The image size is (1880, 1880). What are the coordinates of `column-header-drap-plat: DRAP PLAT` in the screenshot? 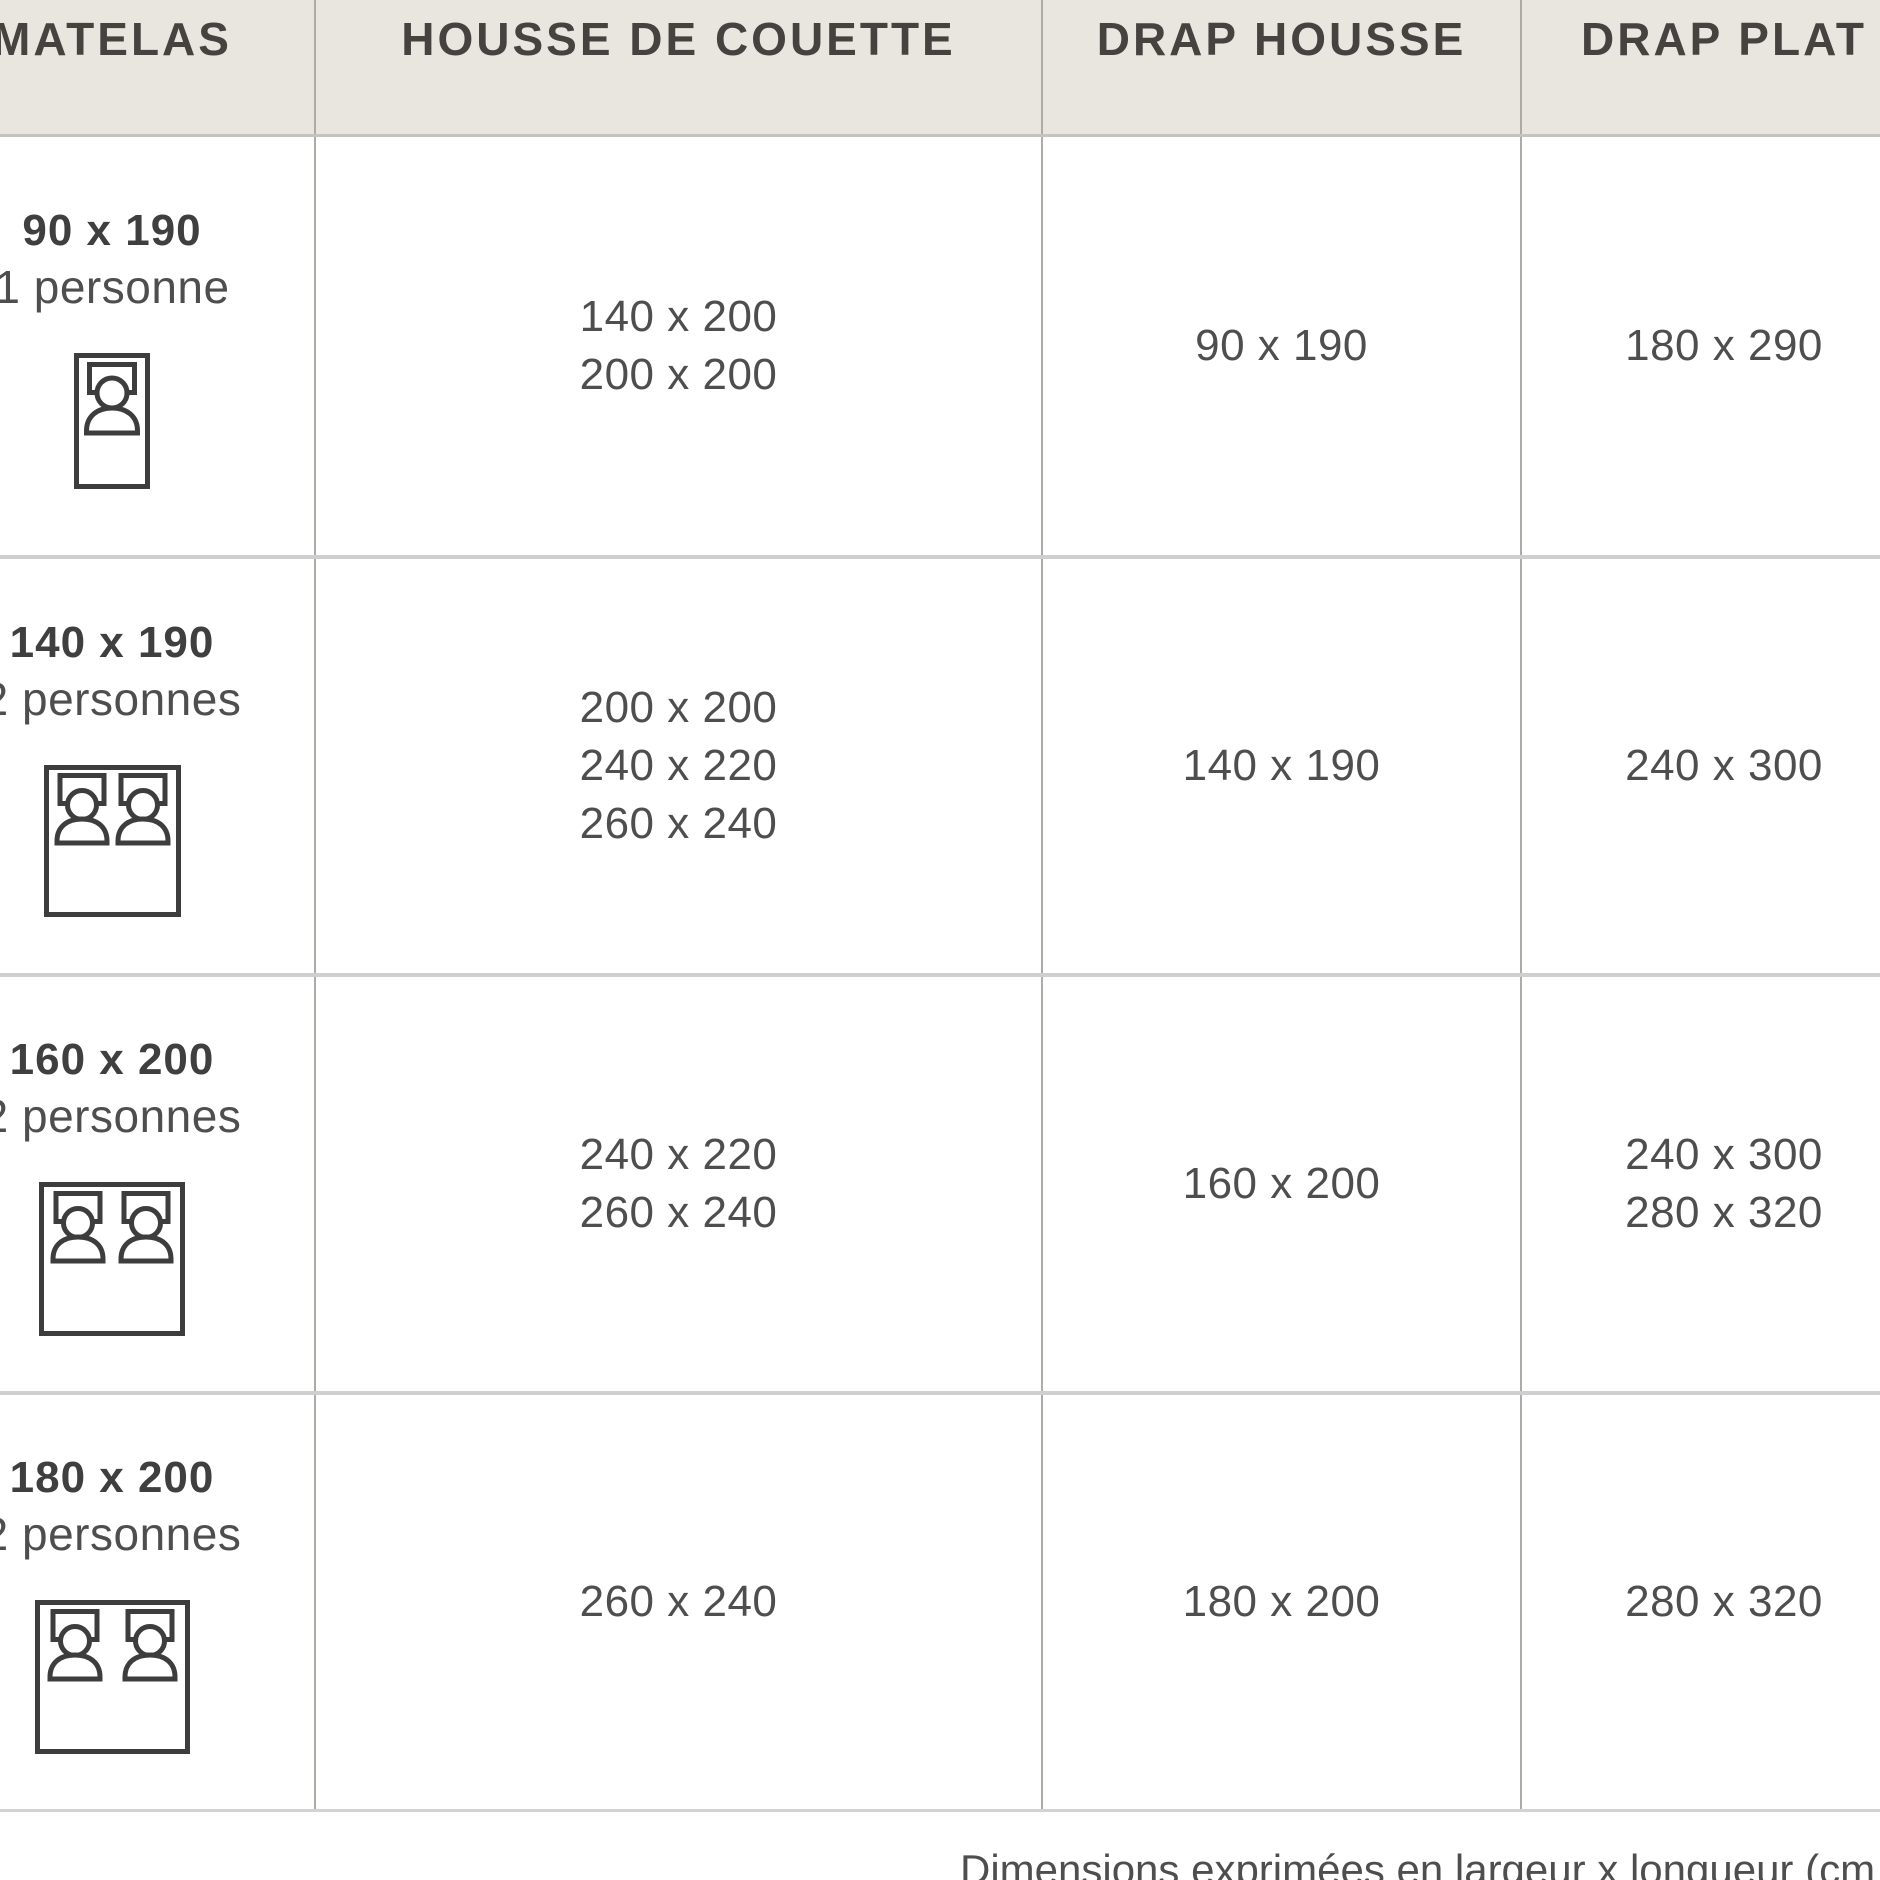 It's located at (1700, 67).